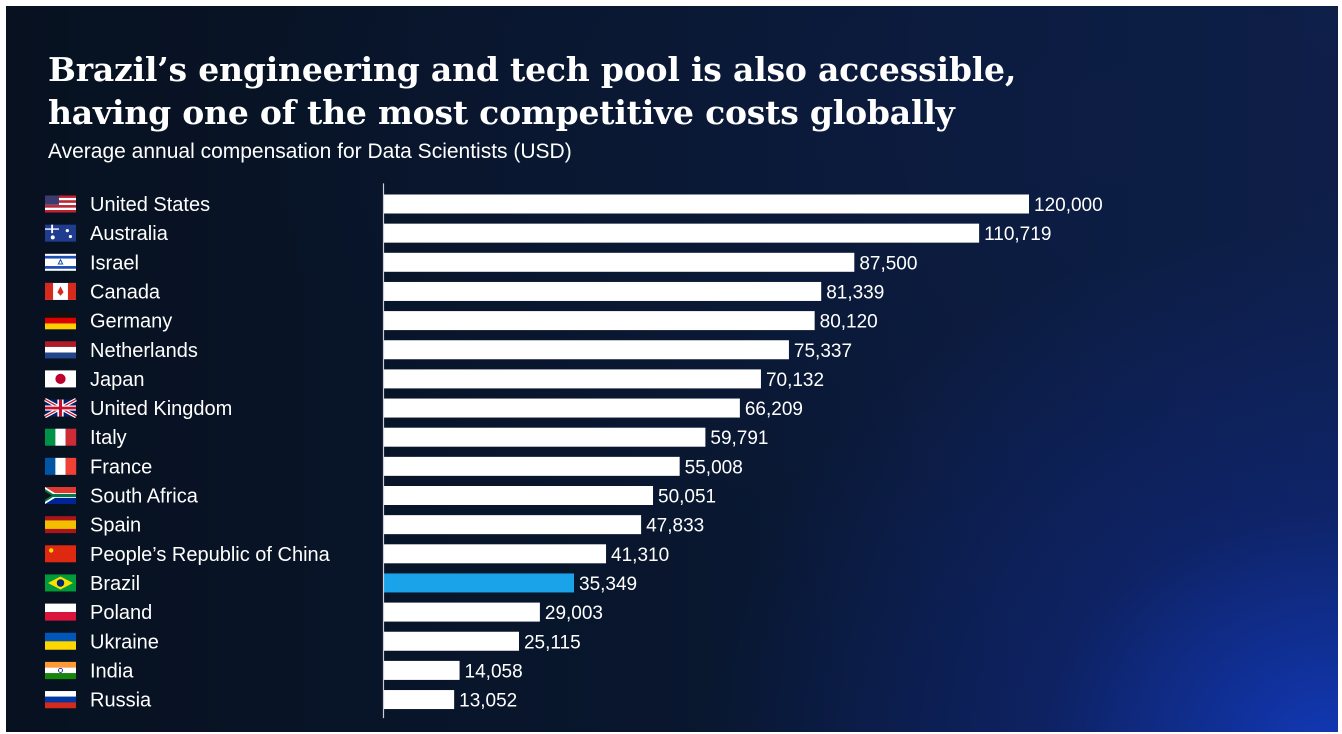 This screenshot has width=1342, height=734. What do you see at coordinates (419, 700) in the screenshot?
I see `bar-russia` at bounding box center [419, 700].